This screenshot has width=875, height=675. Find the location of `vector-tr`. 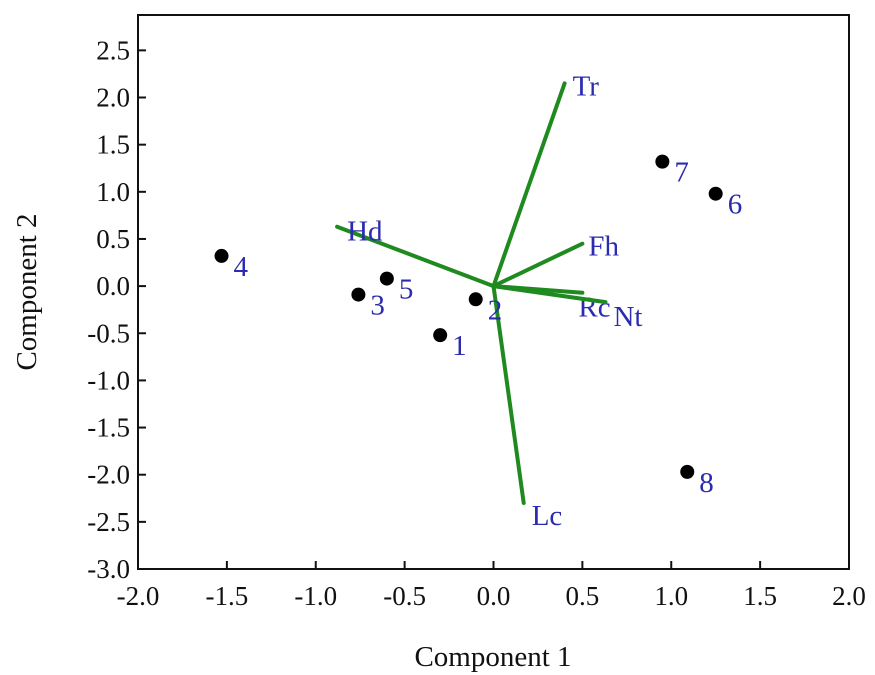

vector-tr is located at coordinates (529, 185).